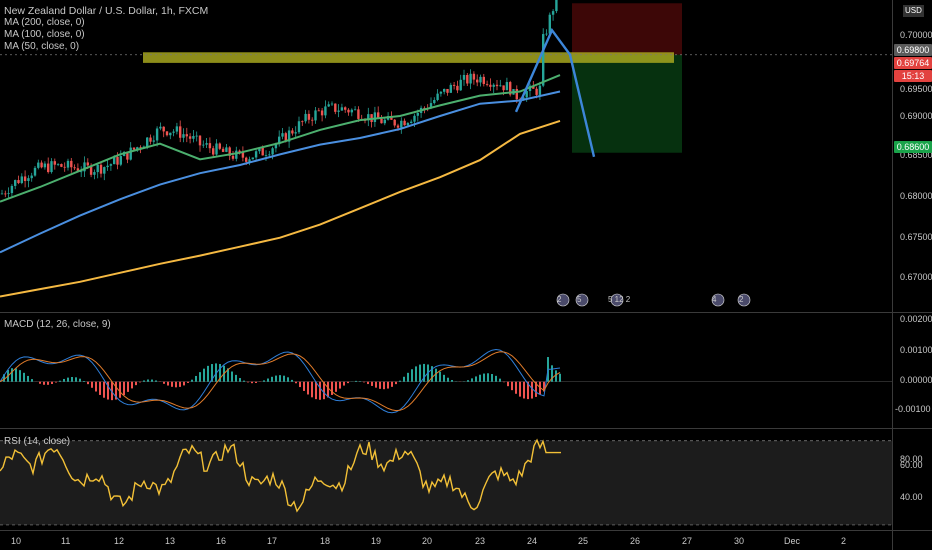 This screenshot has height=550, width=932. What do you see at coordinates (42, 46) in the screenshot?
I see `legend-ma50: MA (50, close, 0)` at bounding box center [42, 46].